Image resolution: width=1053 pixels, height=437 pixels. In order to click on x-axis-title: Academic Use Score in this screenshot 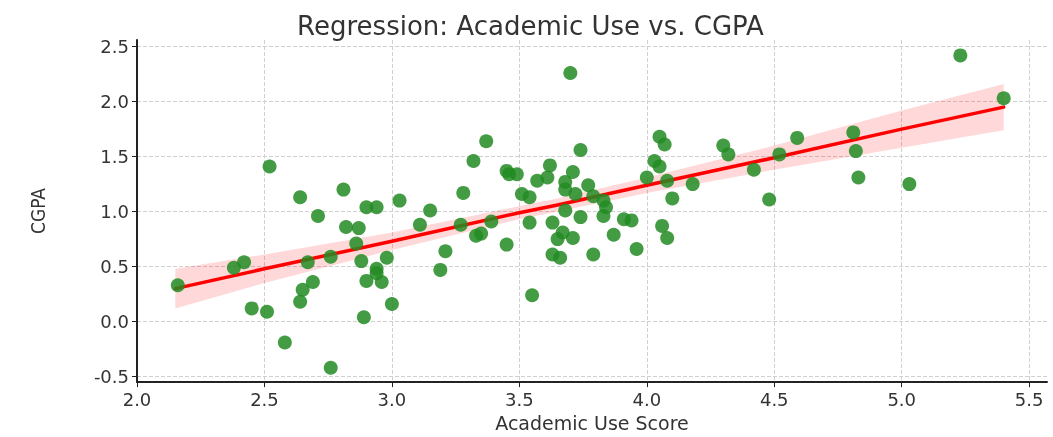, I will do `click(592, 422)`.